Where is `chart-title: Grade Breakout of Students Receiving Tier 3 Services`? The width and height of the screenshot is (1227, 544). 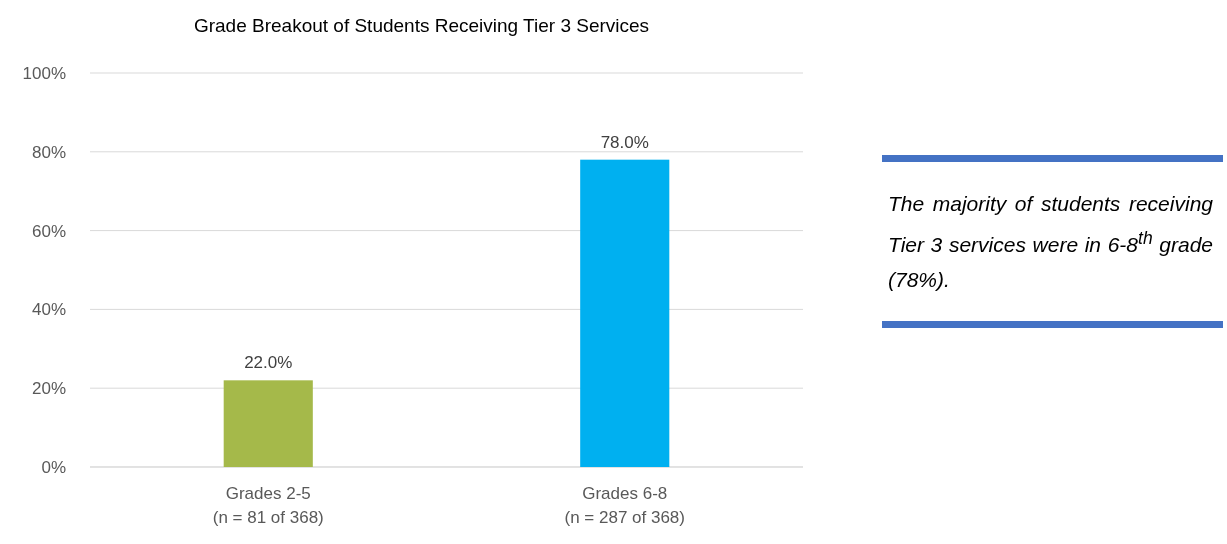 chart-title: Grade Breakout of Students Receiving Tier 3 Services is located at coordinates (421, 25).